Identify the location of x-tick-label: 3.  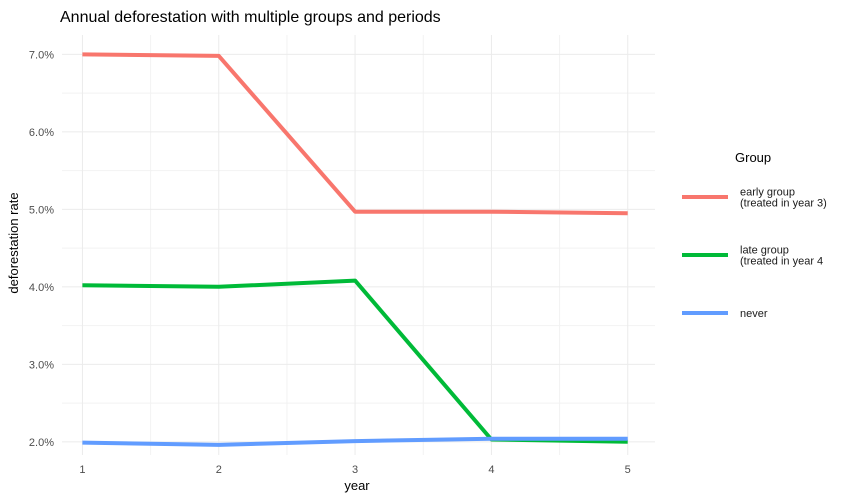
(355, 470).